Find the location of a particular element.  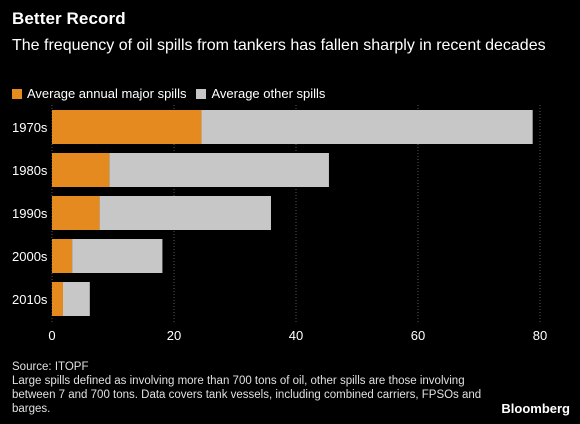

bar-1990s-other is located at coordinates (185, 213).